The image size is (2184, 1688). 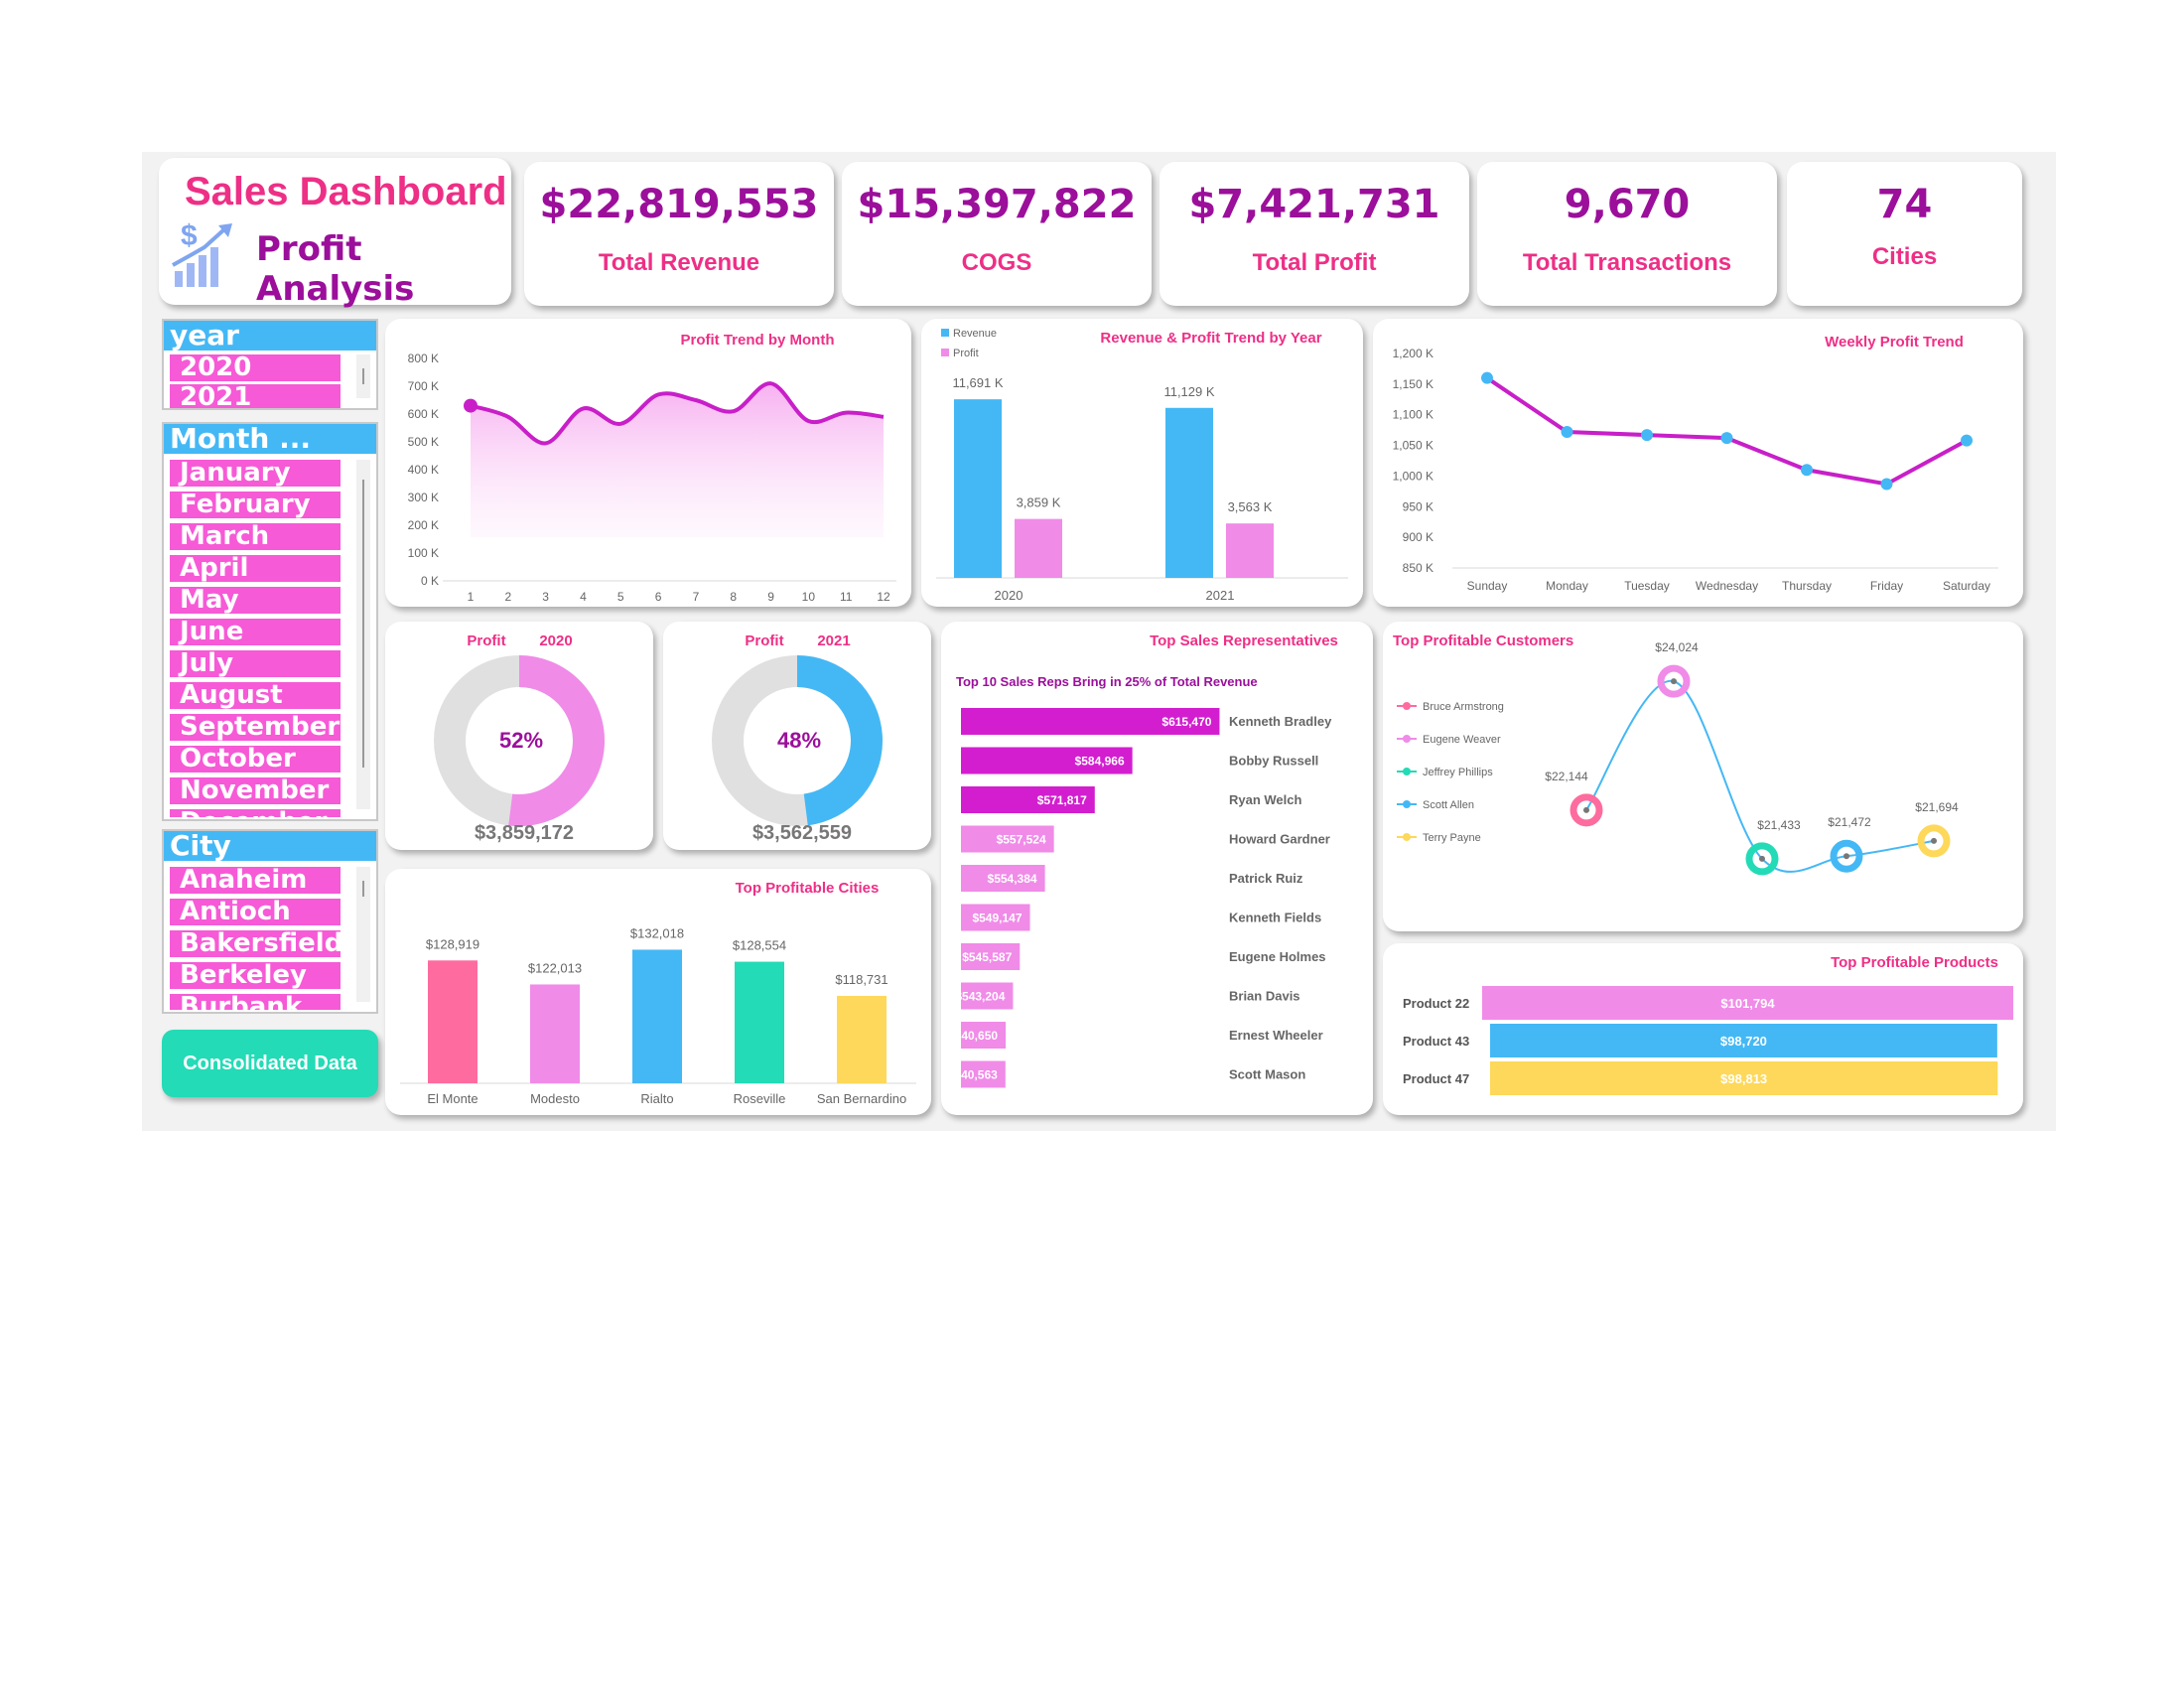 I want to click on x-tick-label: 4, so click(x=583, y=597).